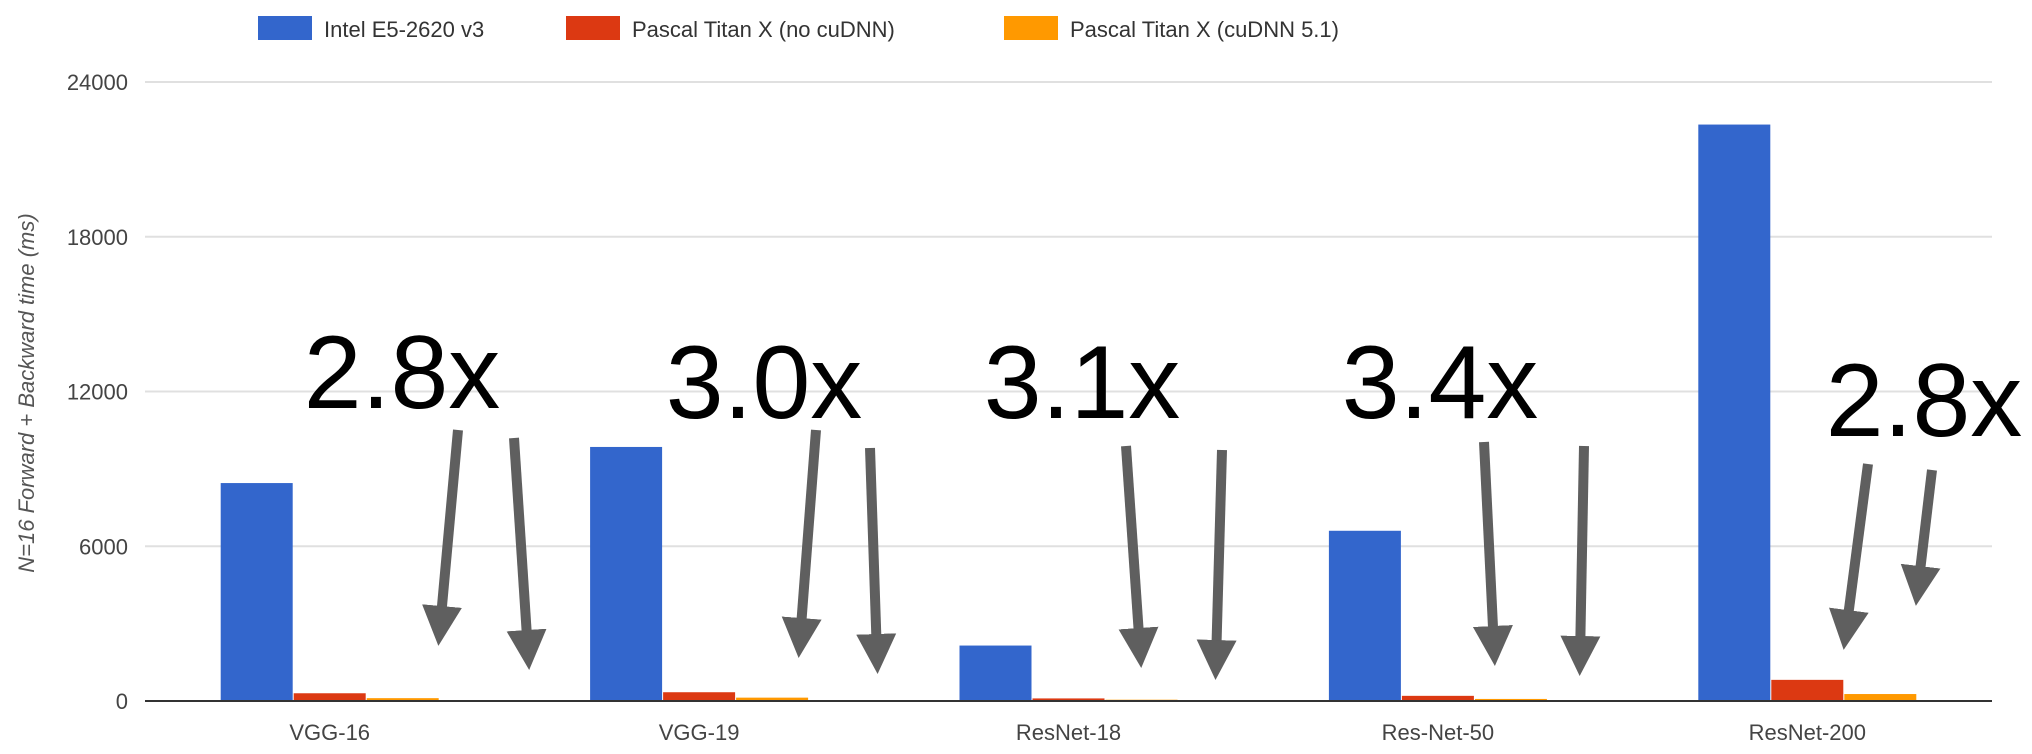 This screenshot has width=2032, height=754. What do you see at coordinates (1082, 383) in the screenshot?
I see `speedup-annotation: 3.1x` at bounding box center [1082, 383].